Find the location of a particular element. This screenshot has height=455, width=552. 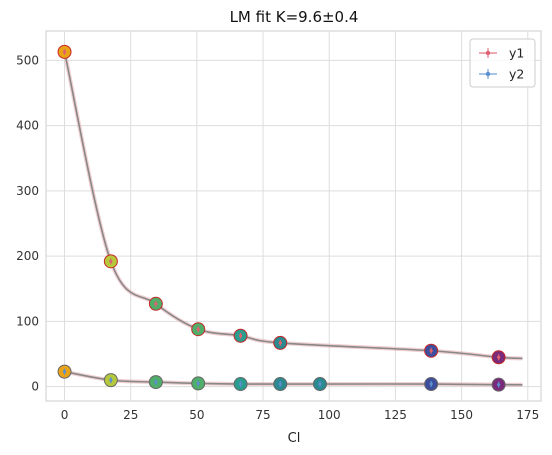

y-tick-label: 100 is located at coordinates (27, 321).